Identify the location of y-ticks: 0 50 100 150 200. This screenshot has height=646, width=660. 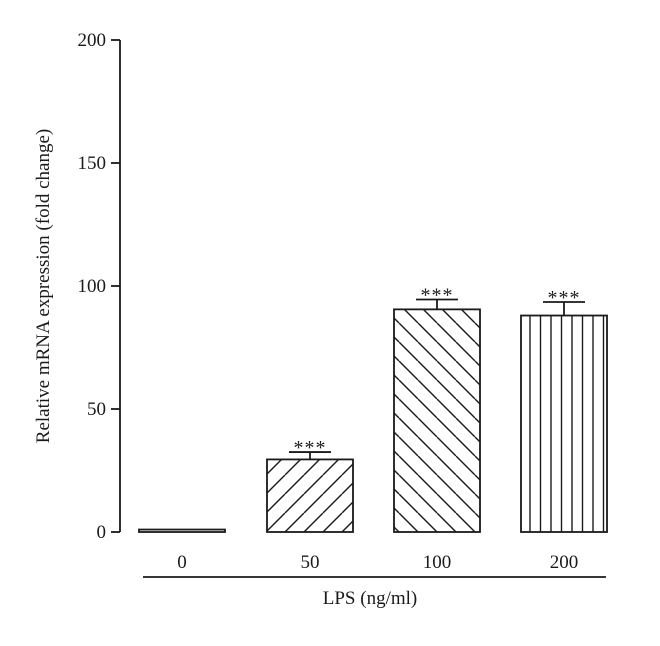
(99, 286).